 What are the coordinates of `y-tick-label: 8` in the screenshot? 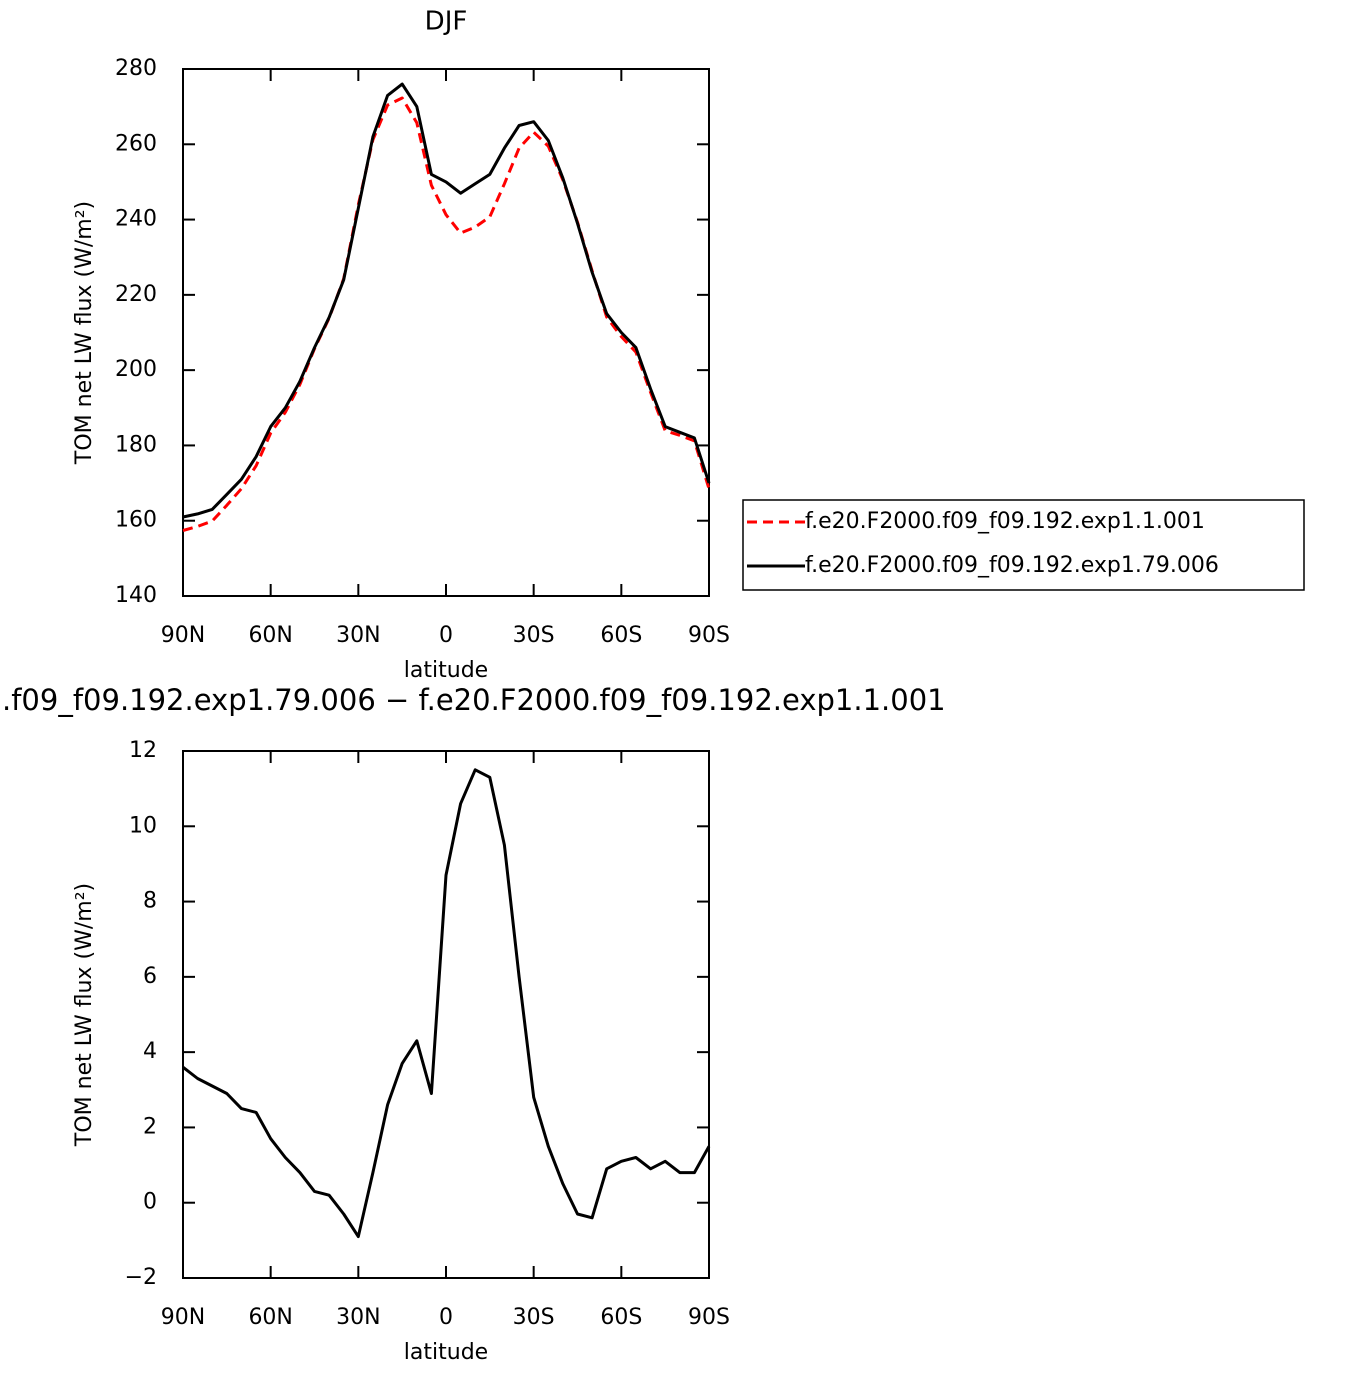 It's located at (150, 901).